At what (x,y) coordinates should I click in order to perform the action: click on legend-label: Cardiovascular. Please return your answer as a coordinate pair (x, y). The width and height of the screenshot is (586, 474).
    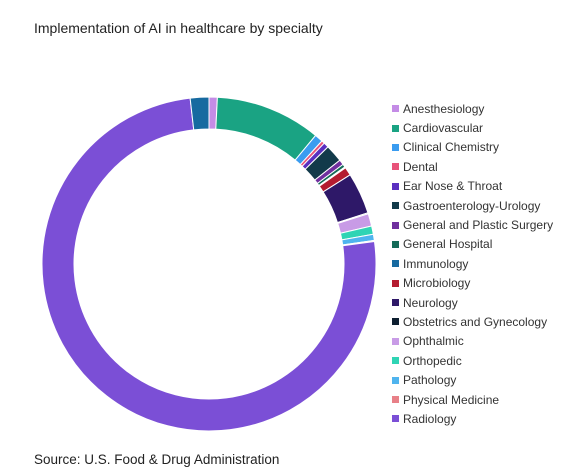
    Looking at the image, I should click on (443, 128).